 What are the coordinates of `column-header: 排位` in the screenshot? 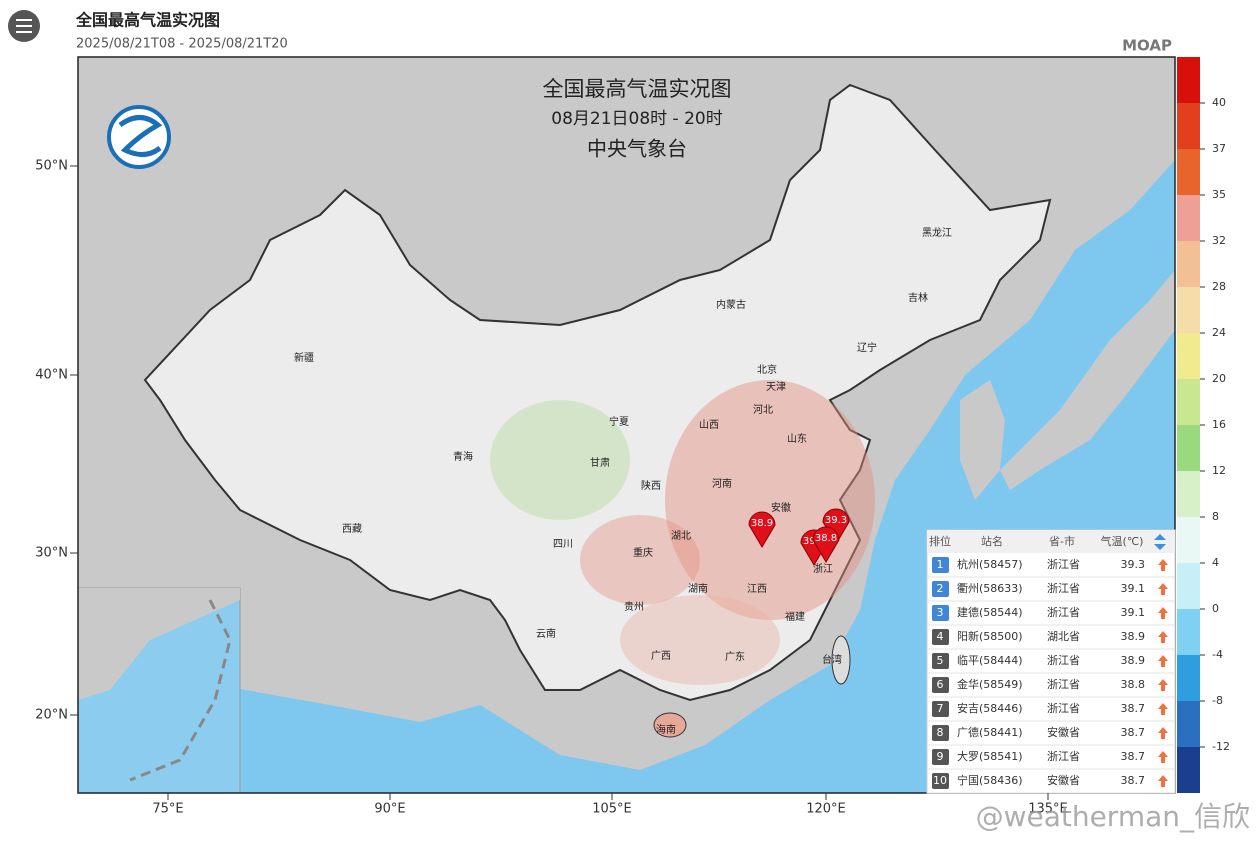 It's located at (940, 541).